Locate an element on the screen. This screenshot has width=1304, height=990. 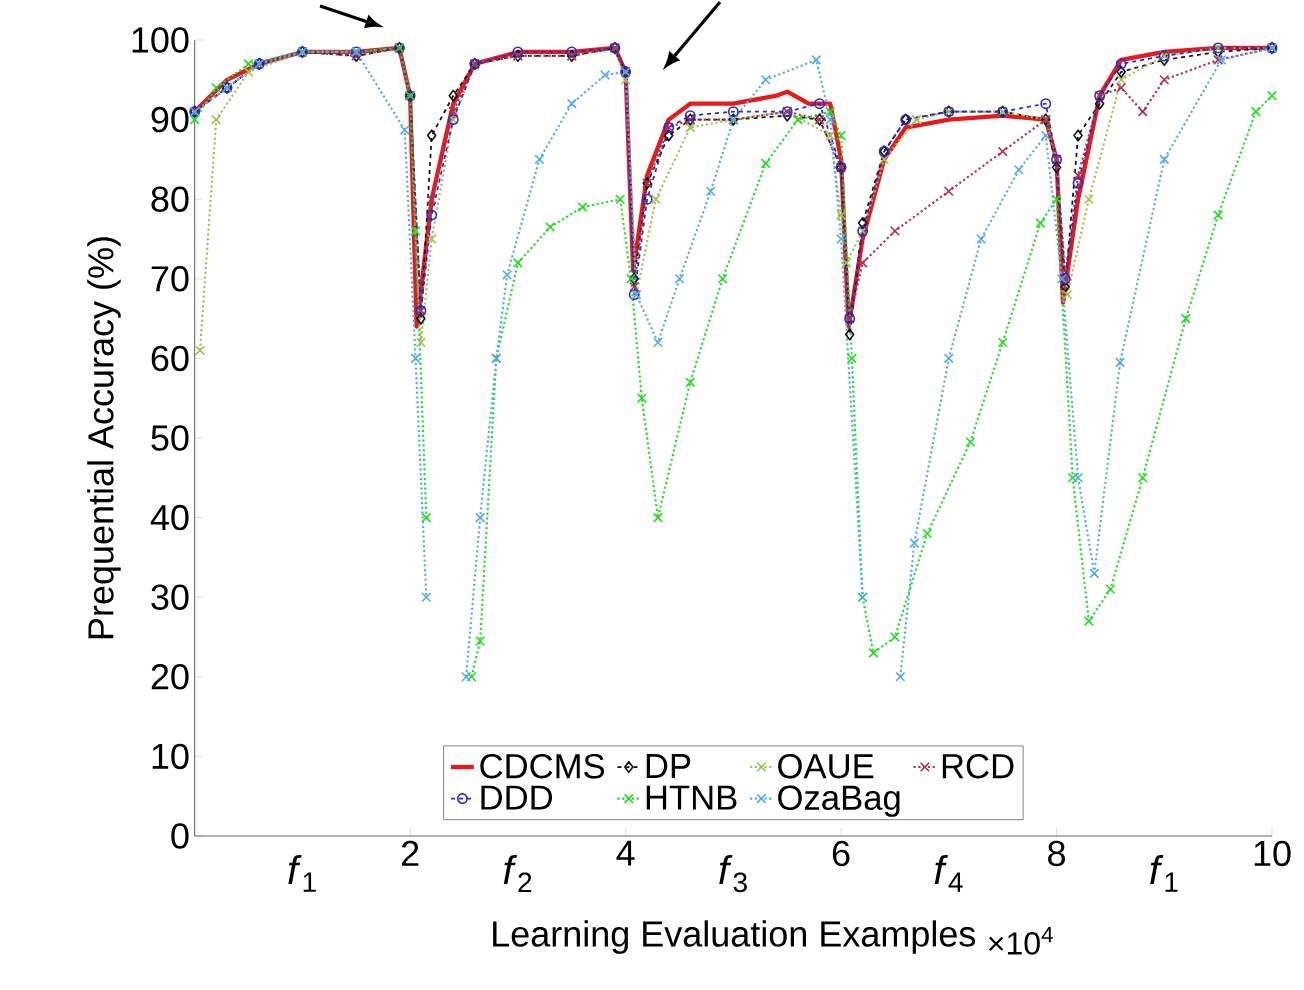
legend-label: OzaBag is located at coordinates (839, 801).